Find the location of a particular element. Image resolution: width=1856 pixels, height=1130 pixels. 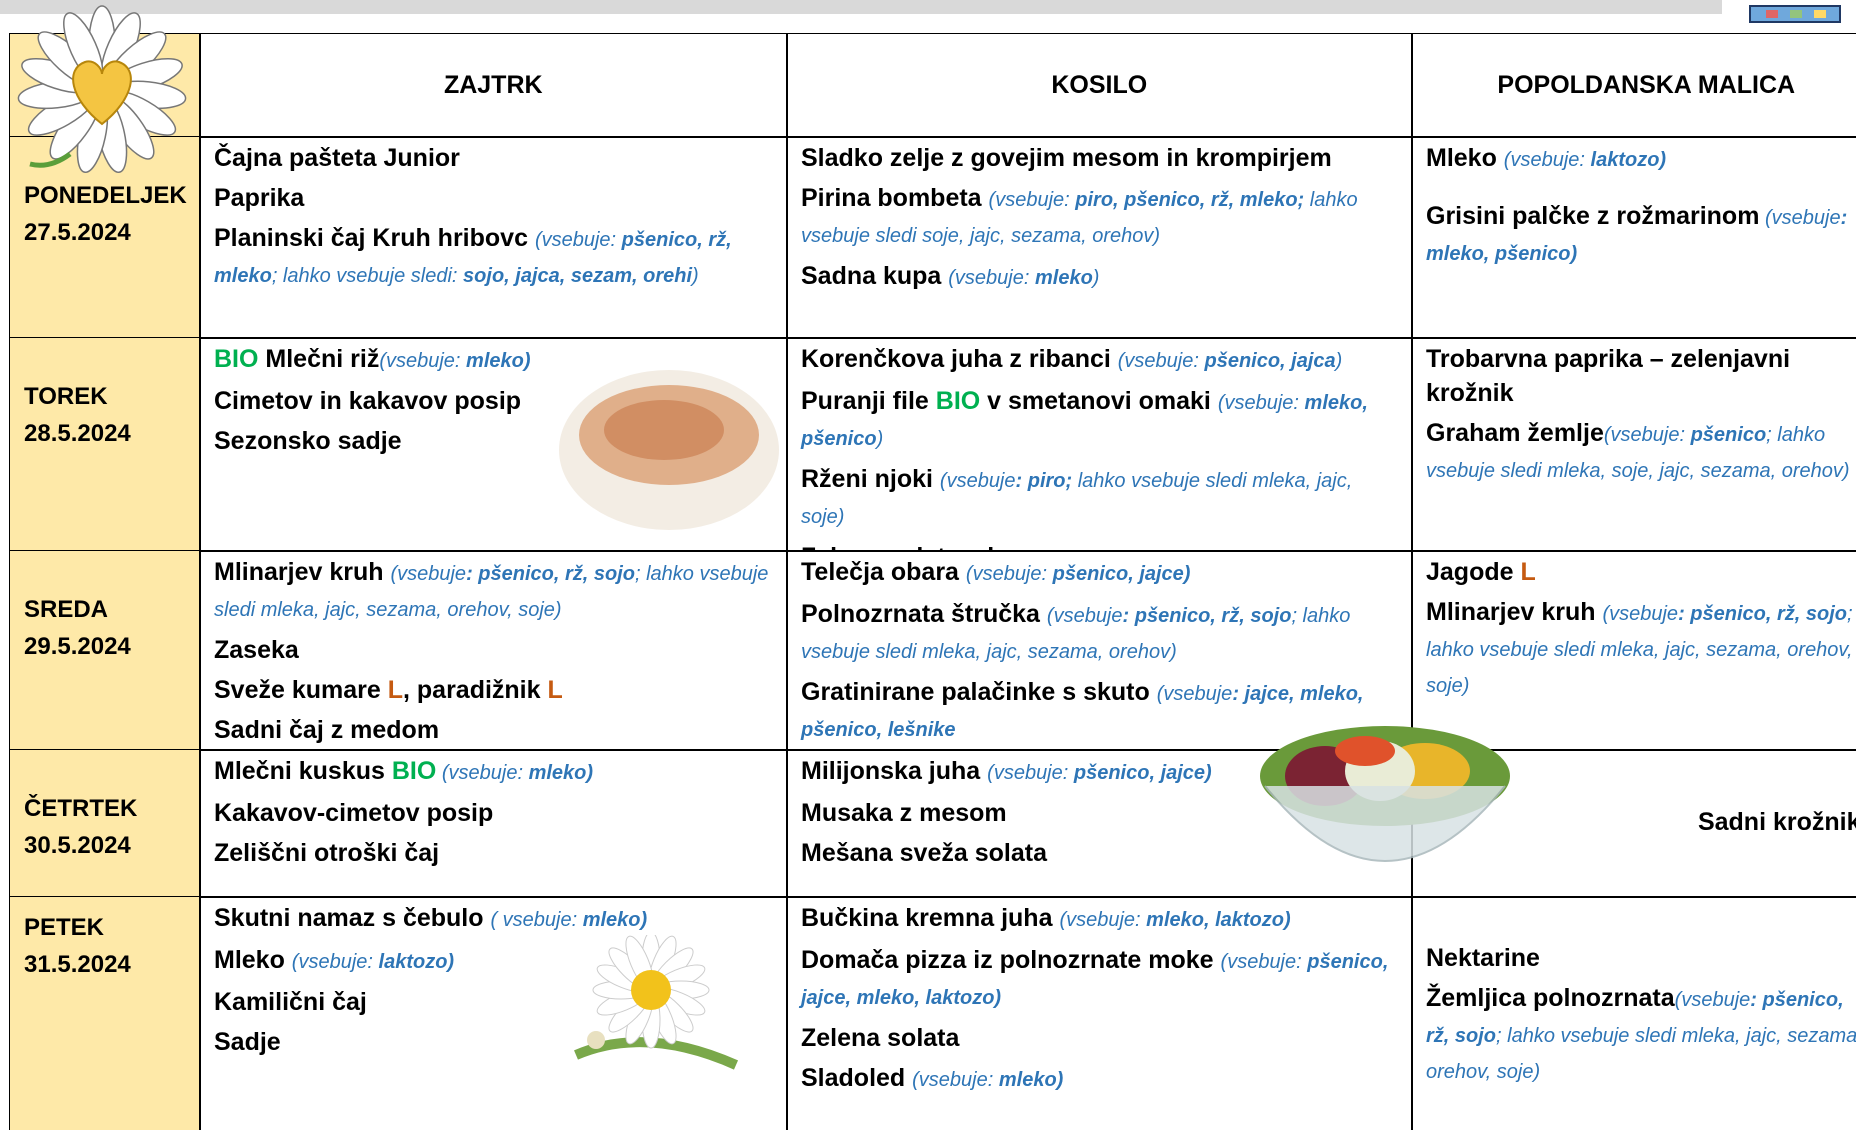

menu-item: BIO Mlečni riž(vsebuje: mleko) is located at coordinates (494, 360).